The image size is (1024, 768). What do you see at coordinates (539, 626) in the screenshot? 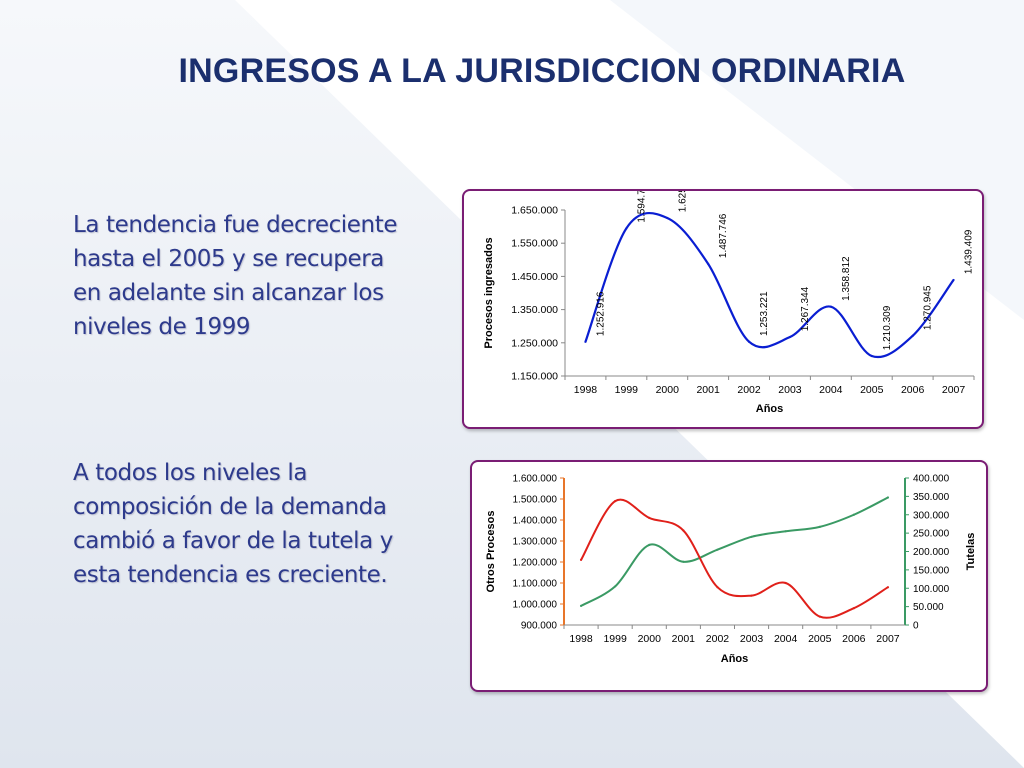
I see `y-tick-label-left: 900.000` at bounding box center [539, 626].